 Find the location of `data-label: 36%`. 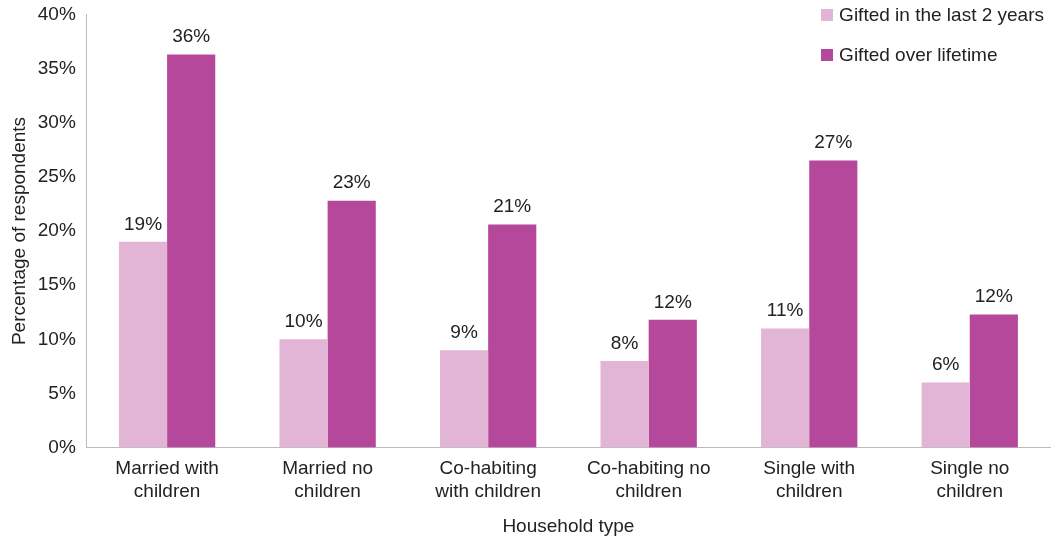

data-label: 36% is located at coordinates (191, 36).